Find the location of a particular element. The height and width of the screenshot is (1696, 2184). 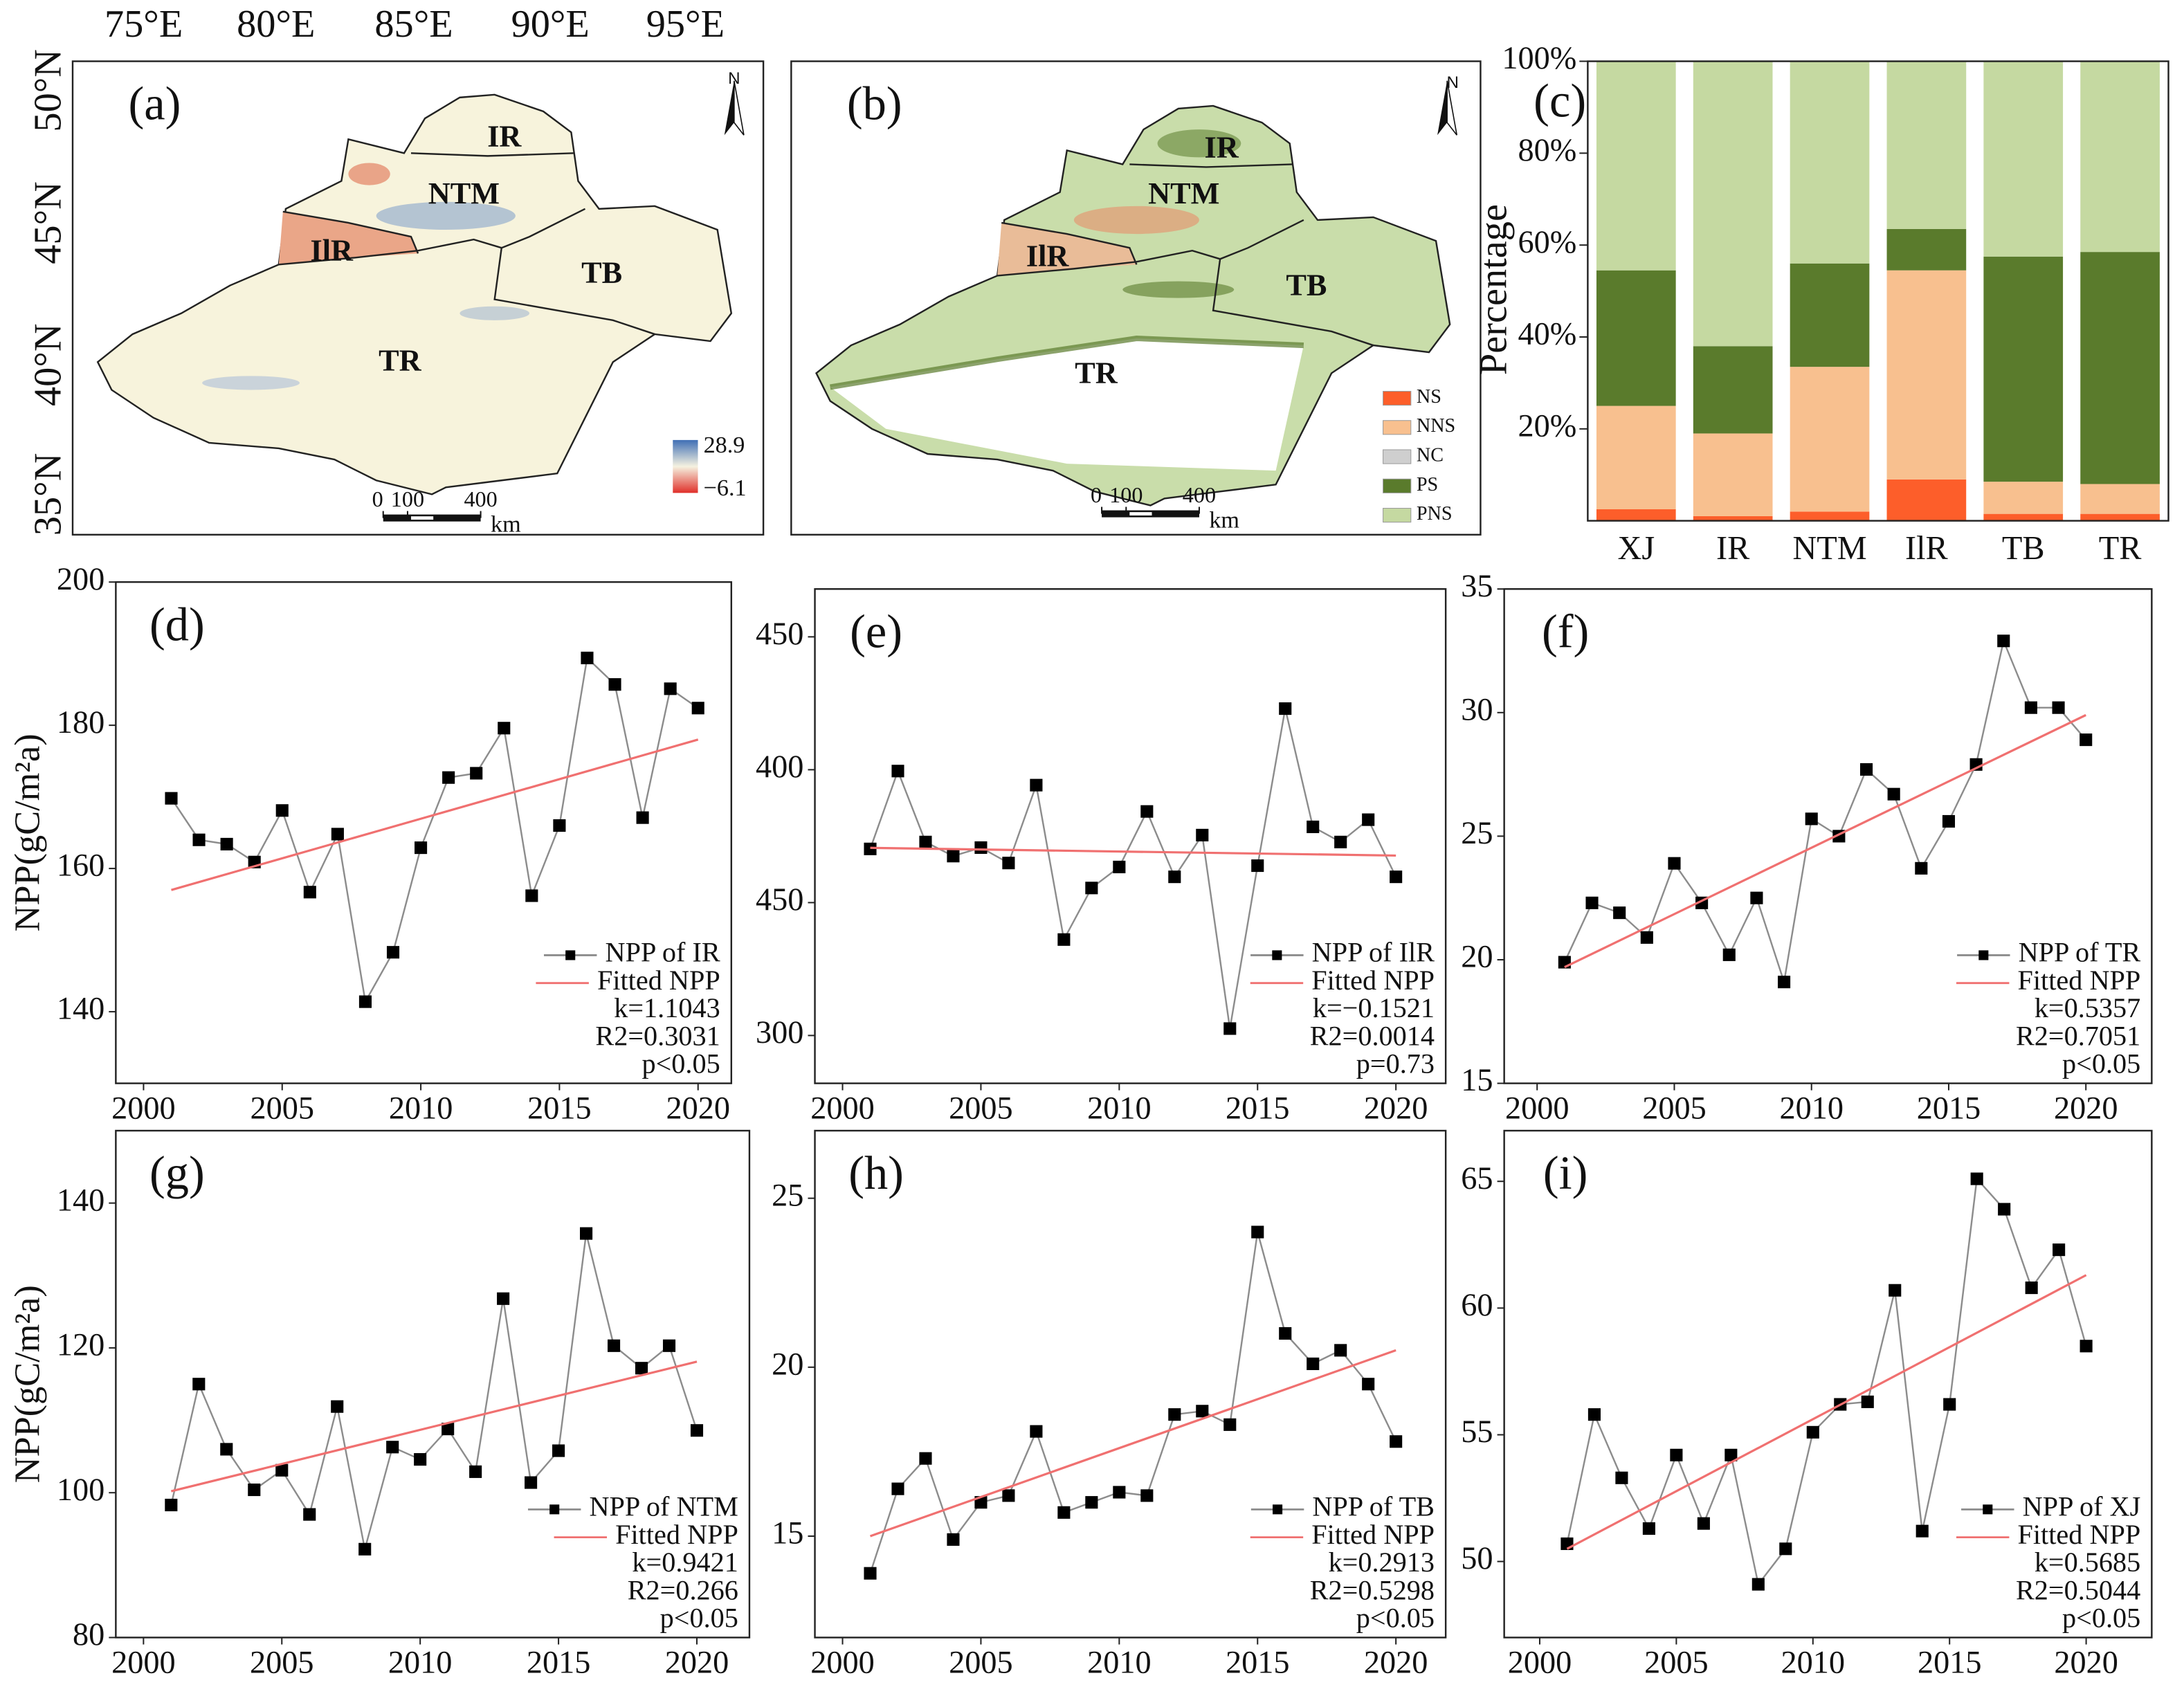

annotation: p=0.73 is located at coordinates (1395, 1063).